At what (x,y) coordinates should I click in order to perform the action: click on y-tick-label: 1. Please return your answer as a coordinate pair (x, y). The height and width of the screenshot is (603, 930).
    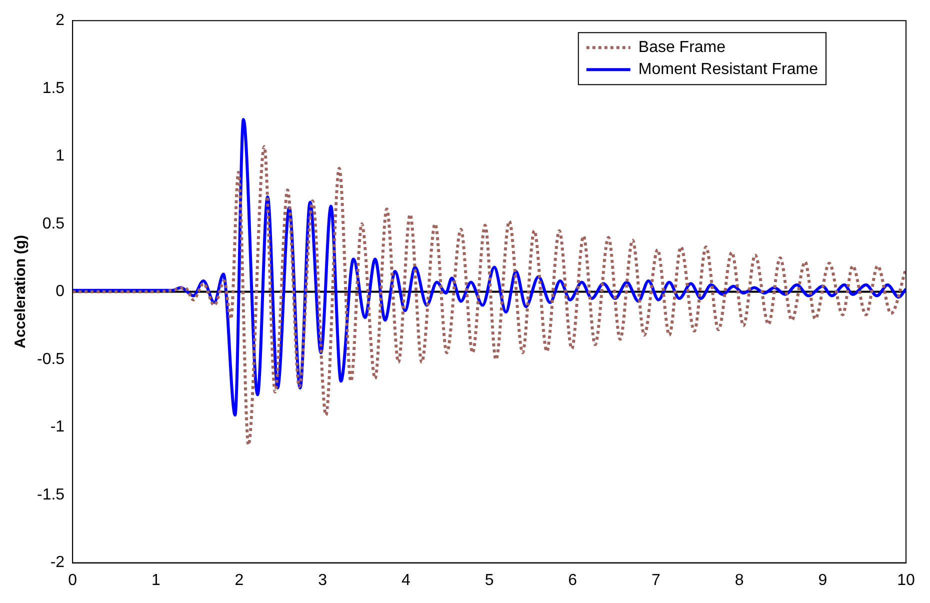
    Looking at the image, I should click on (60, 156).